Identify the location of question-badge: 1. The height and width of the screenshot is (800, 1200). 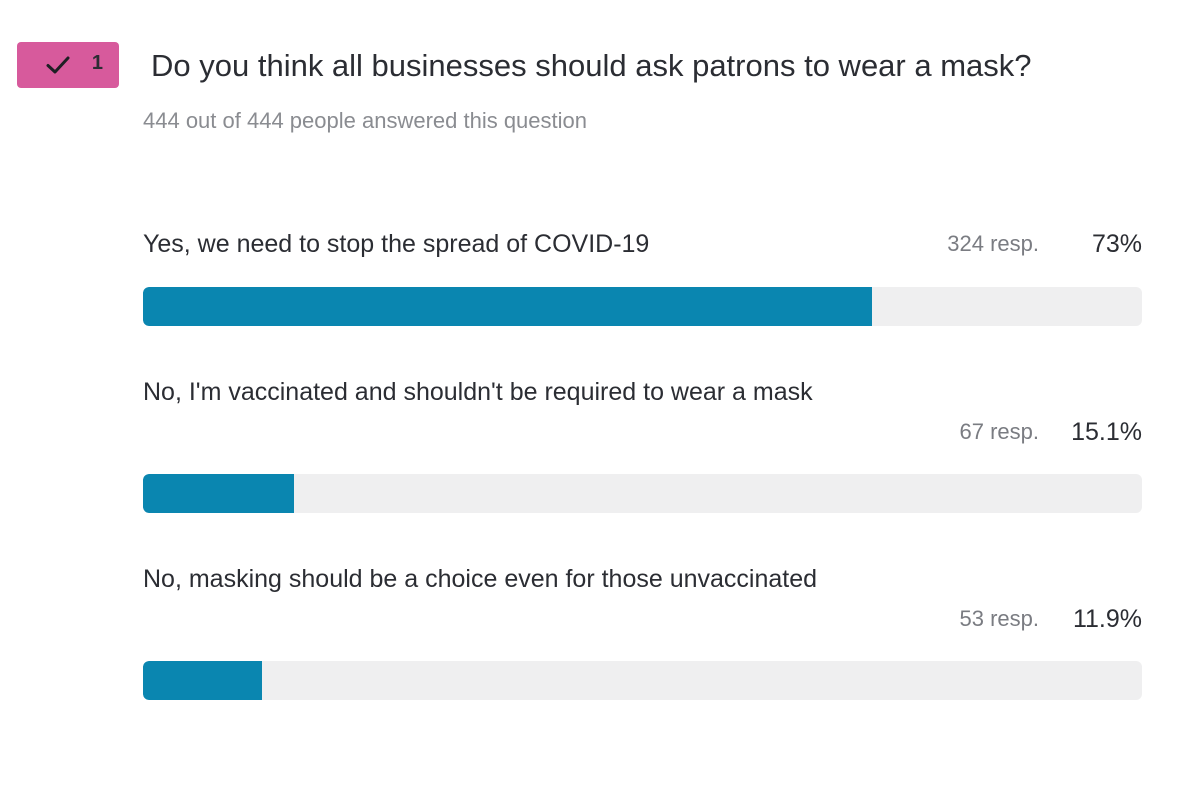
(68, 65).